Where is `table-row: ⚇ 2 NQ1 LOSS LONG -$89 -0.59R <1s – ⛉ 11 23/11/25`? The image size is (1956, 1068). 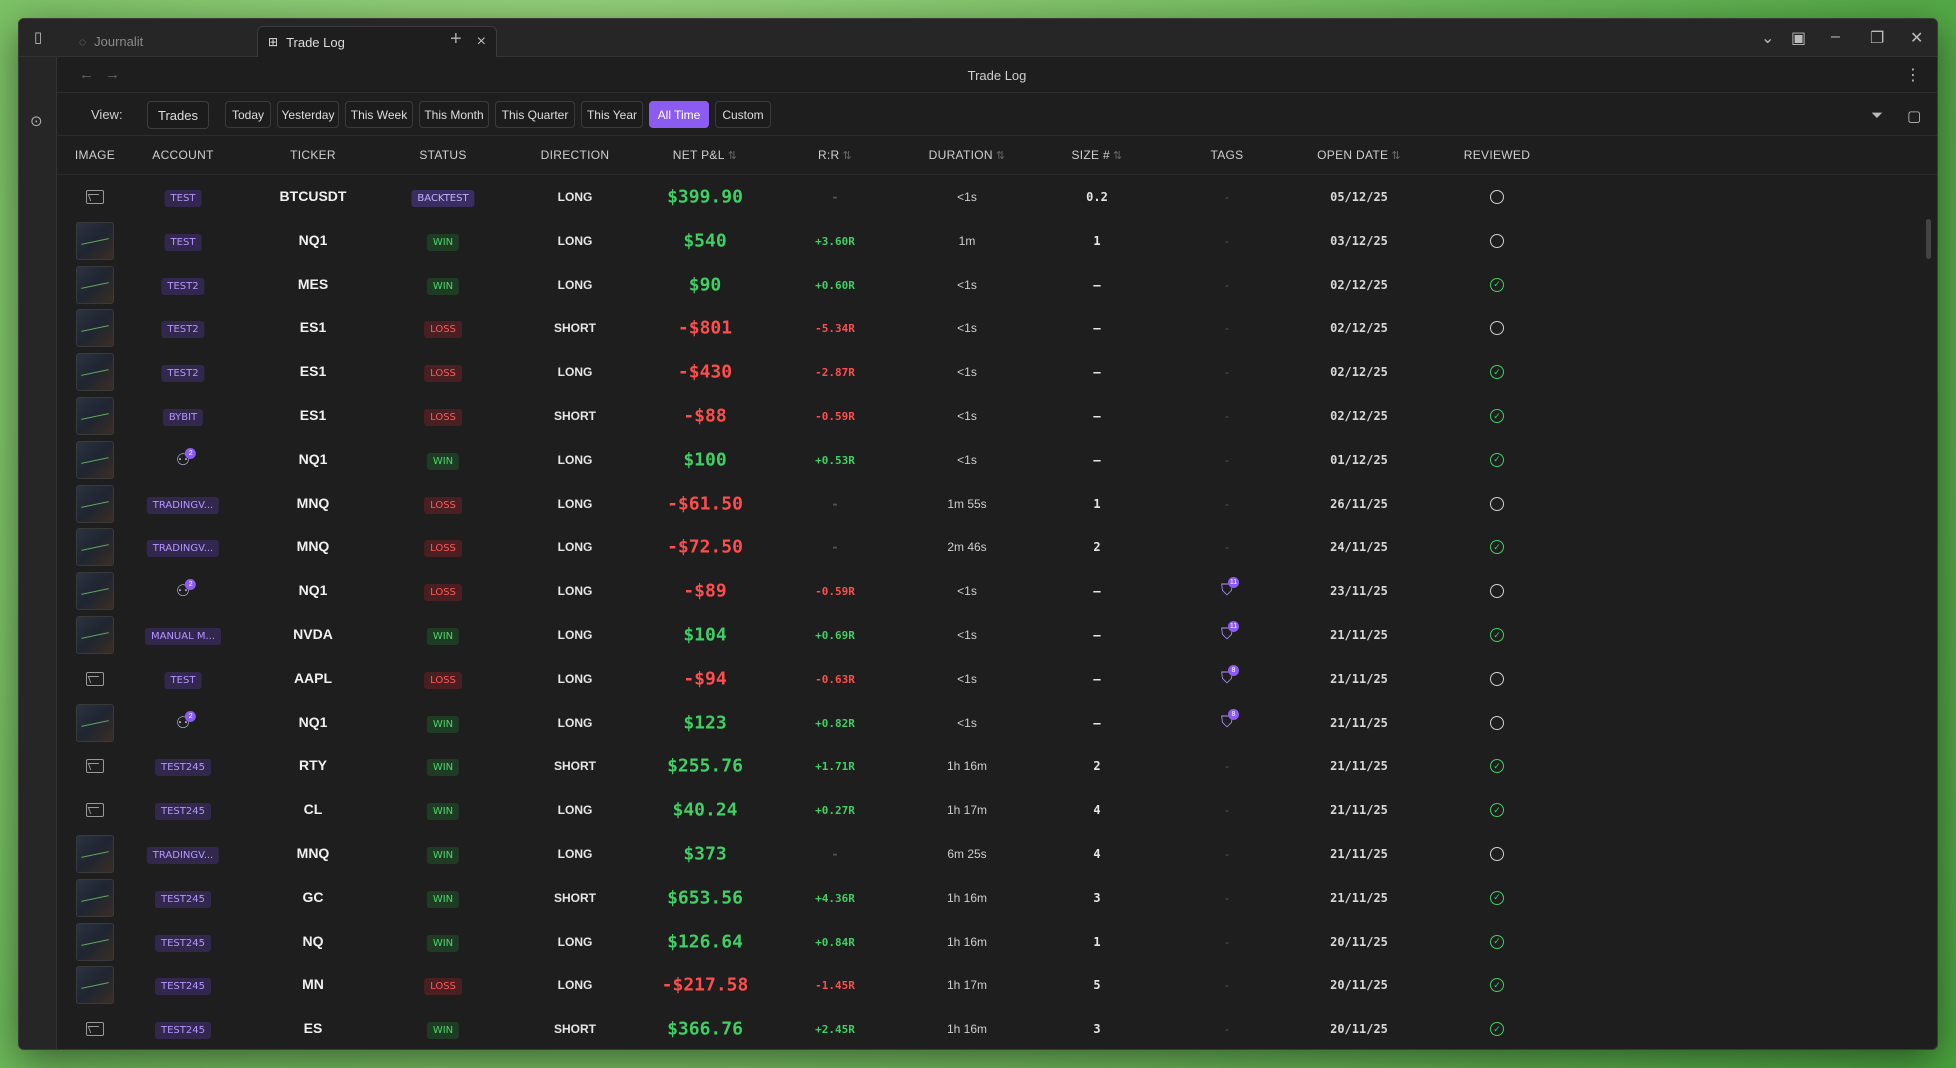
table-row: ⚇ 2 NQ1 LOSS LONG -$89 -0.59R <1s – ⛉ 11 23/11/25 is located at coordinates (997, 591).